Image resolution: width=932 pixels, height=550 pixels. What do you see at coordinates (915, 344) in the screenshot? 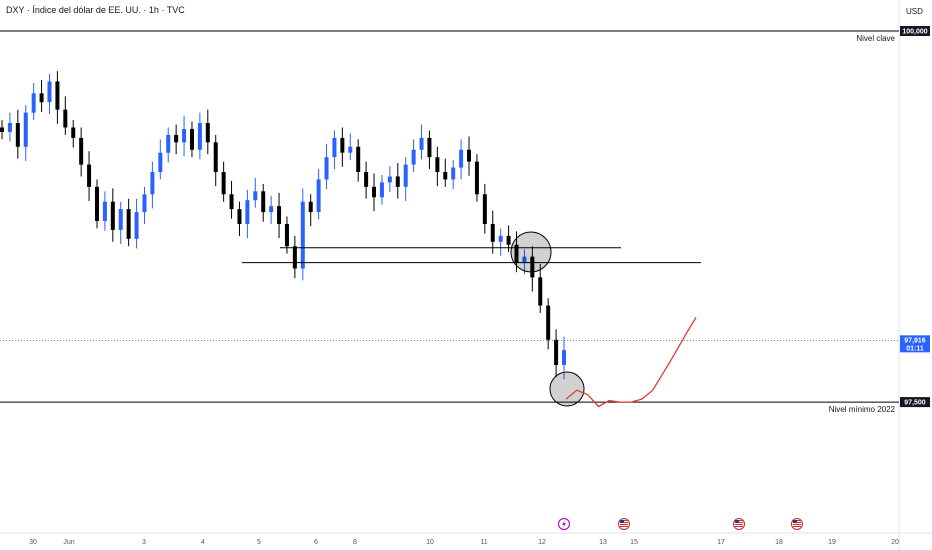
I see `last-price-tag` at bounding box center [915, 344].